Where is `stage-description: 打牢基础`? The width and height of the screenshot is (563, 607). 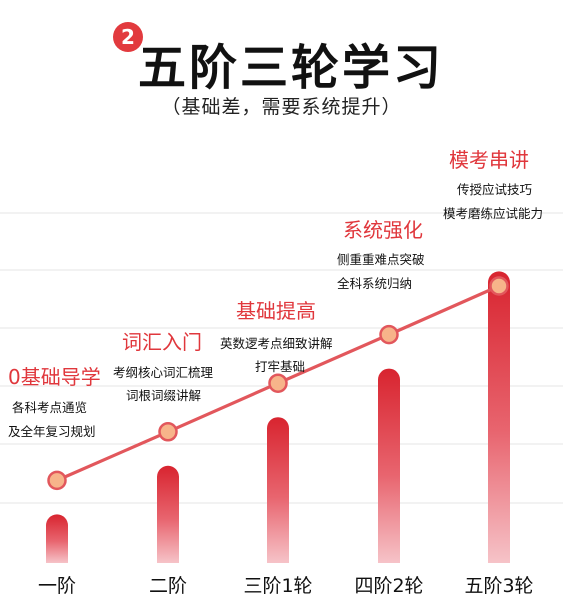
stage-description: 打牢基础 is located at coordinates (280, 366).